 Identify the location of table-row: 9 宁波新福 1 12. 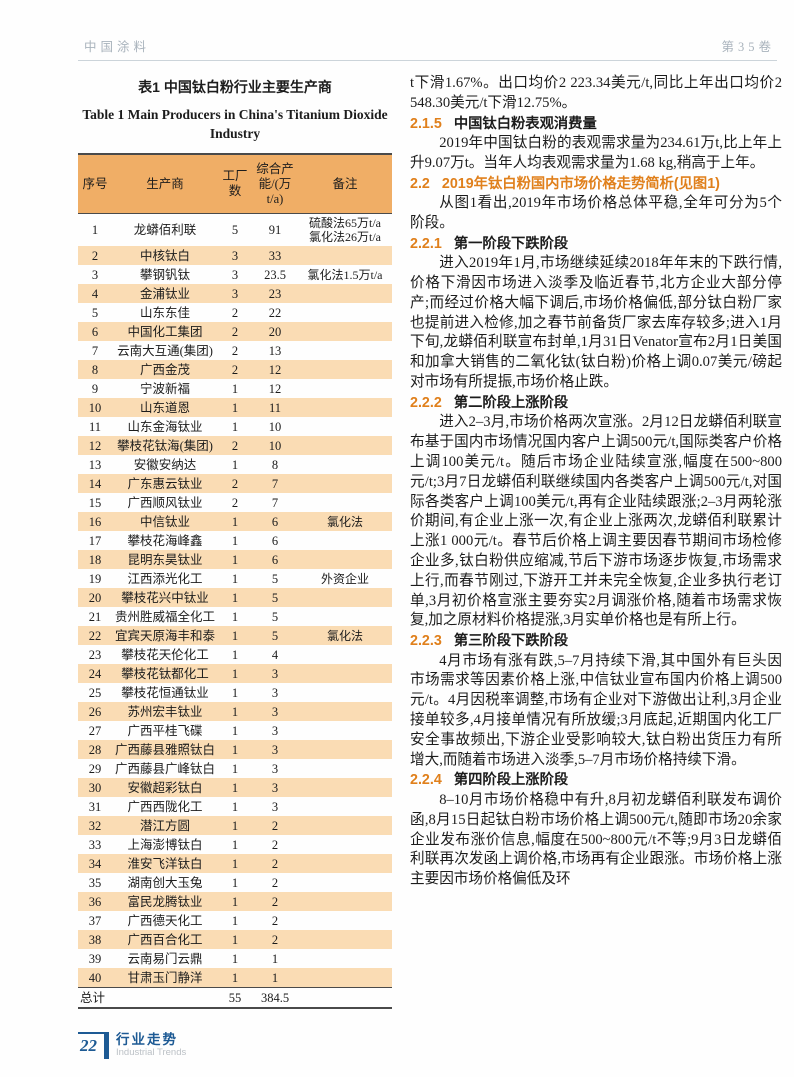
(186, 388).